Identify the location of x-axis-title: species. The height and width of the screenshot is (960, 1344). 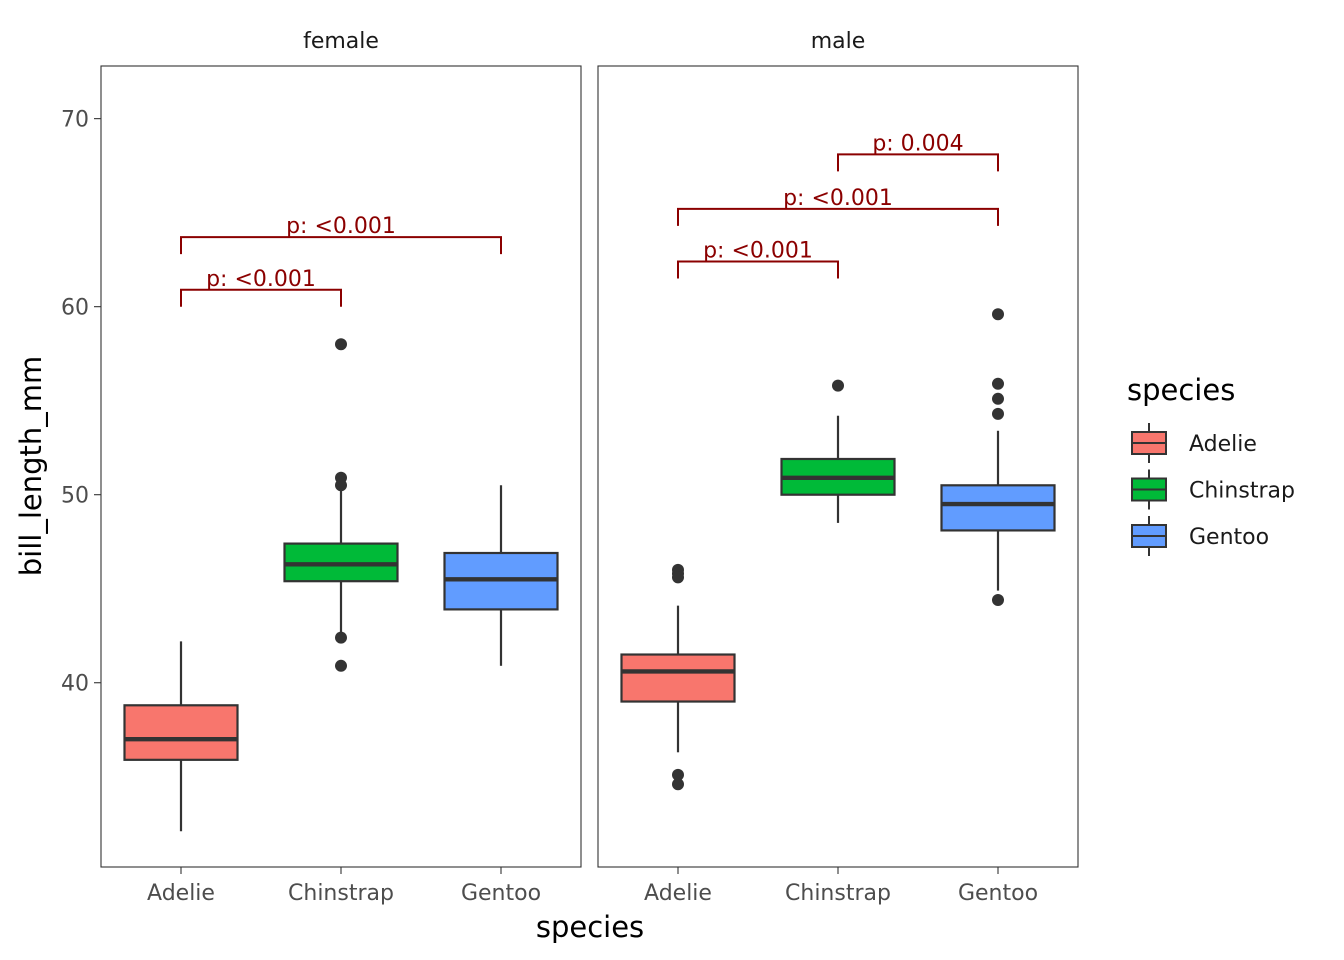
(590, 927).